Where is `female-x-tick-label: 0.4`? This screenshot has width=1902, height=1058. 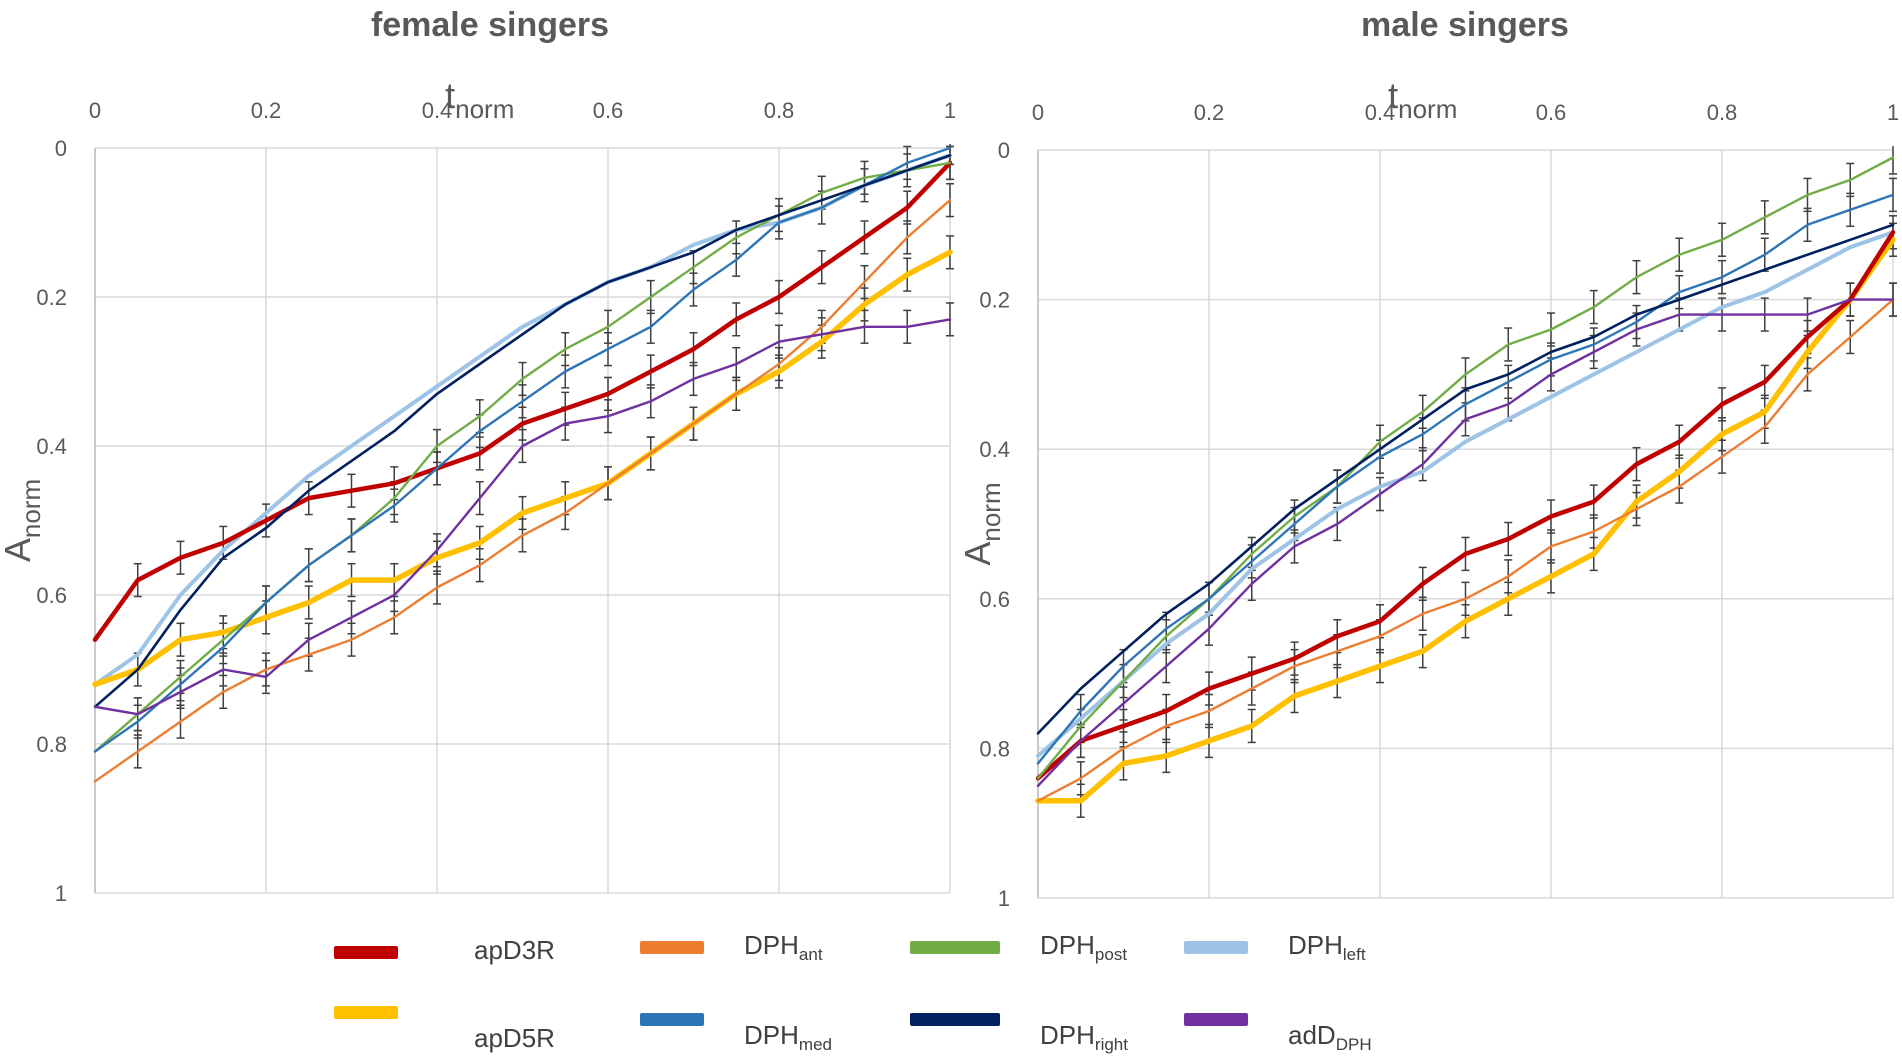 female-x-tick-label: 0.4 is located at coordinates (437, 110).